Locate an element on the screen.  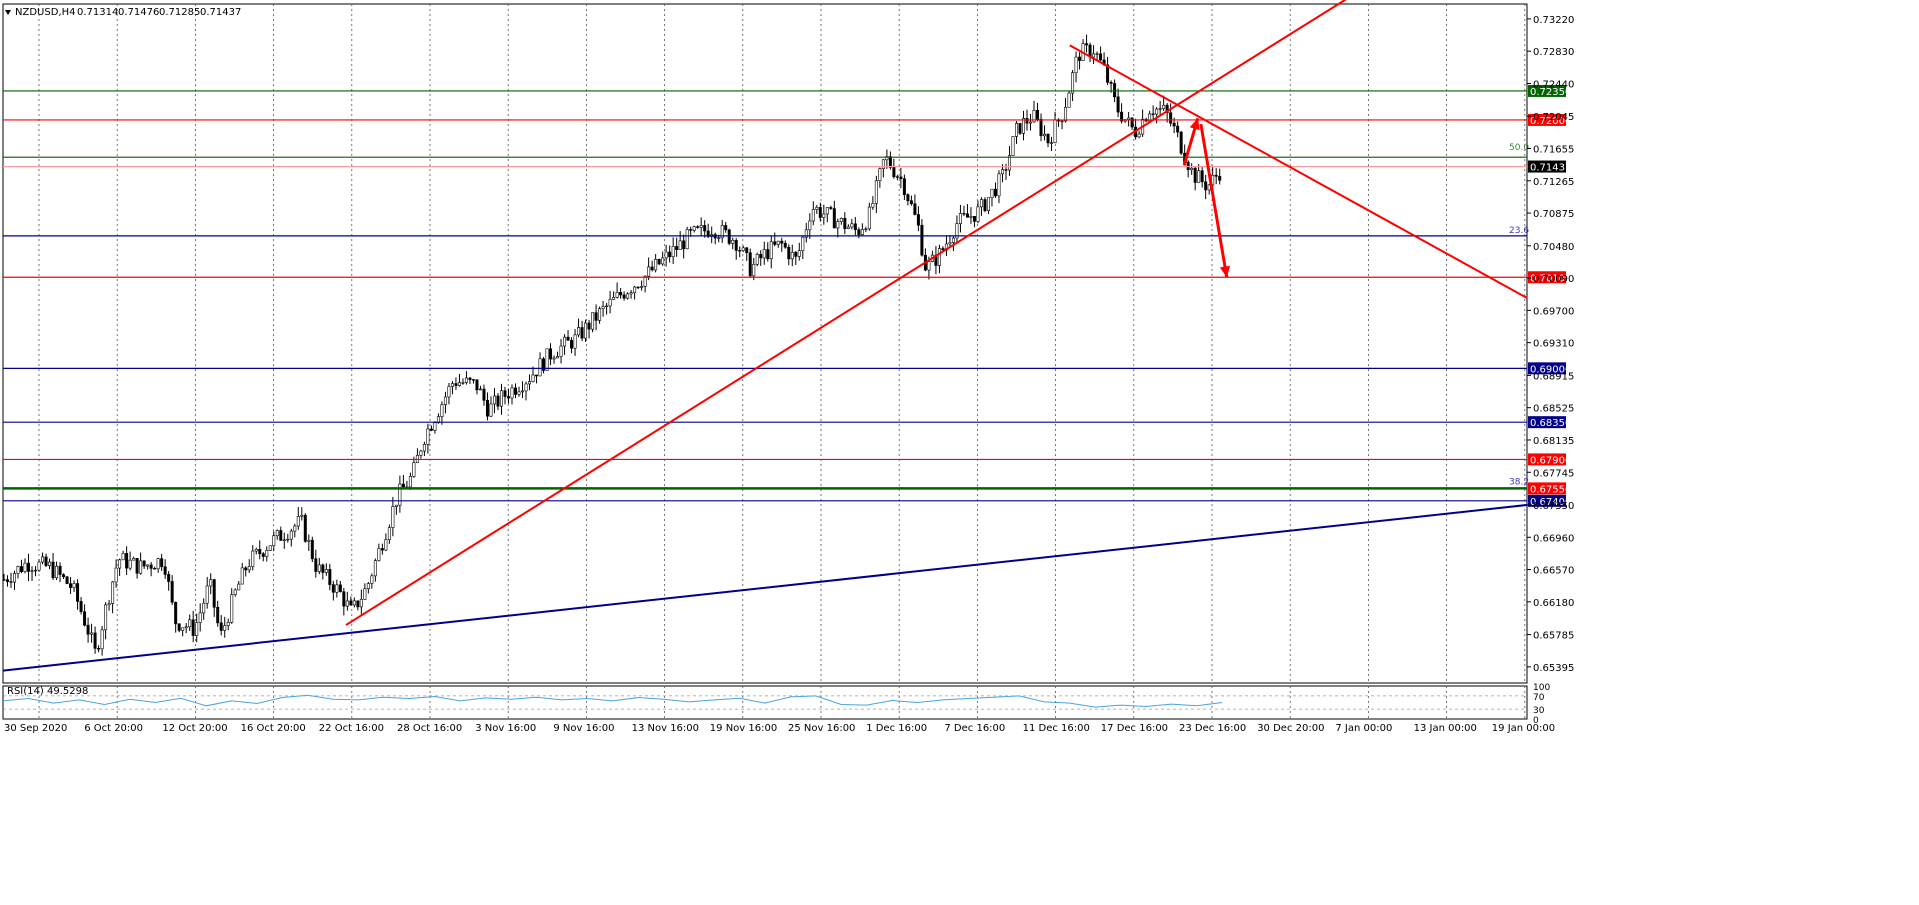
ohlc-close: 0.71437 is located at coordinates (220, 12).